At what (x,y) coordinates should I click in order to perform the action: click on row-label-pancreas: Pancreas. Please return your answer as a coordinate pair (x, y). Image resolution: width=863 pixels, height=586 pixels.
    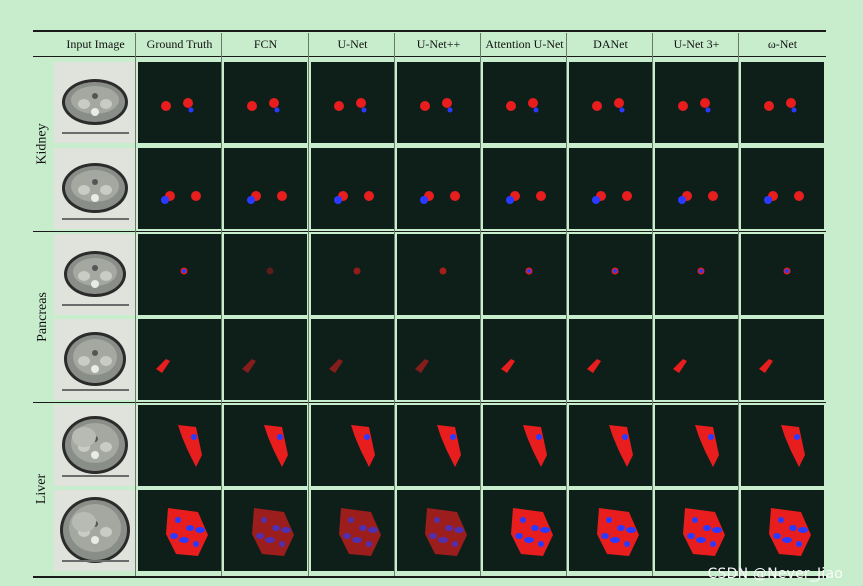
    Looking at the image, I should click on (42, 317).